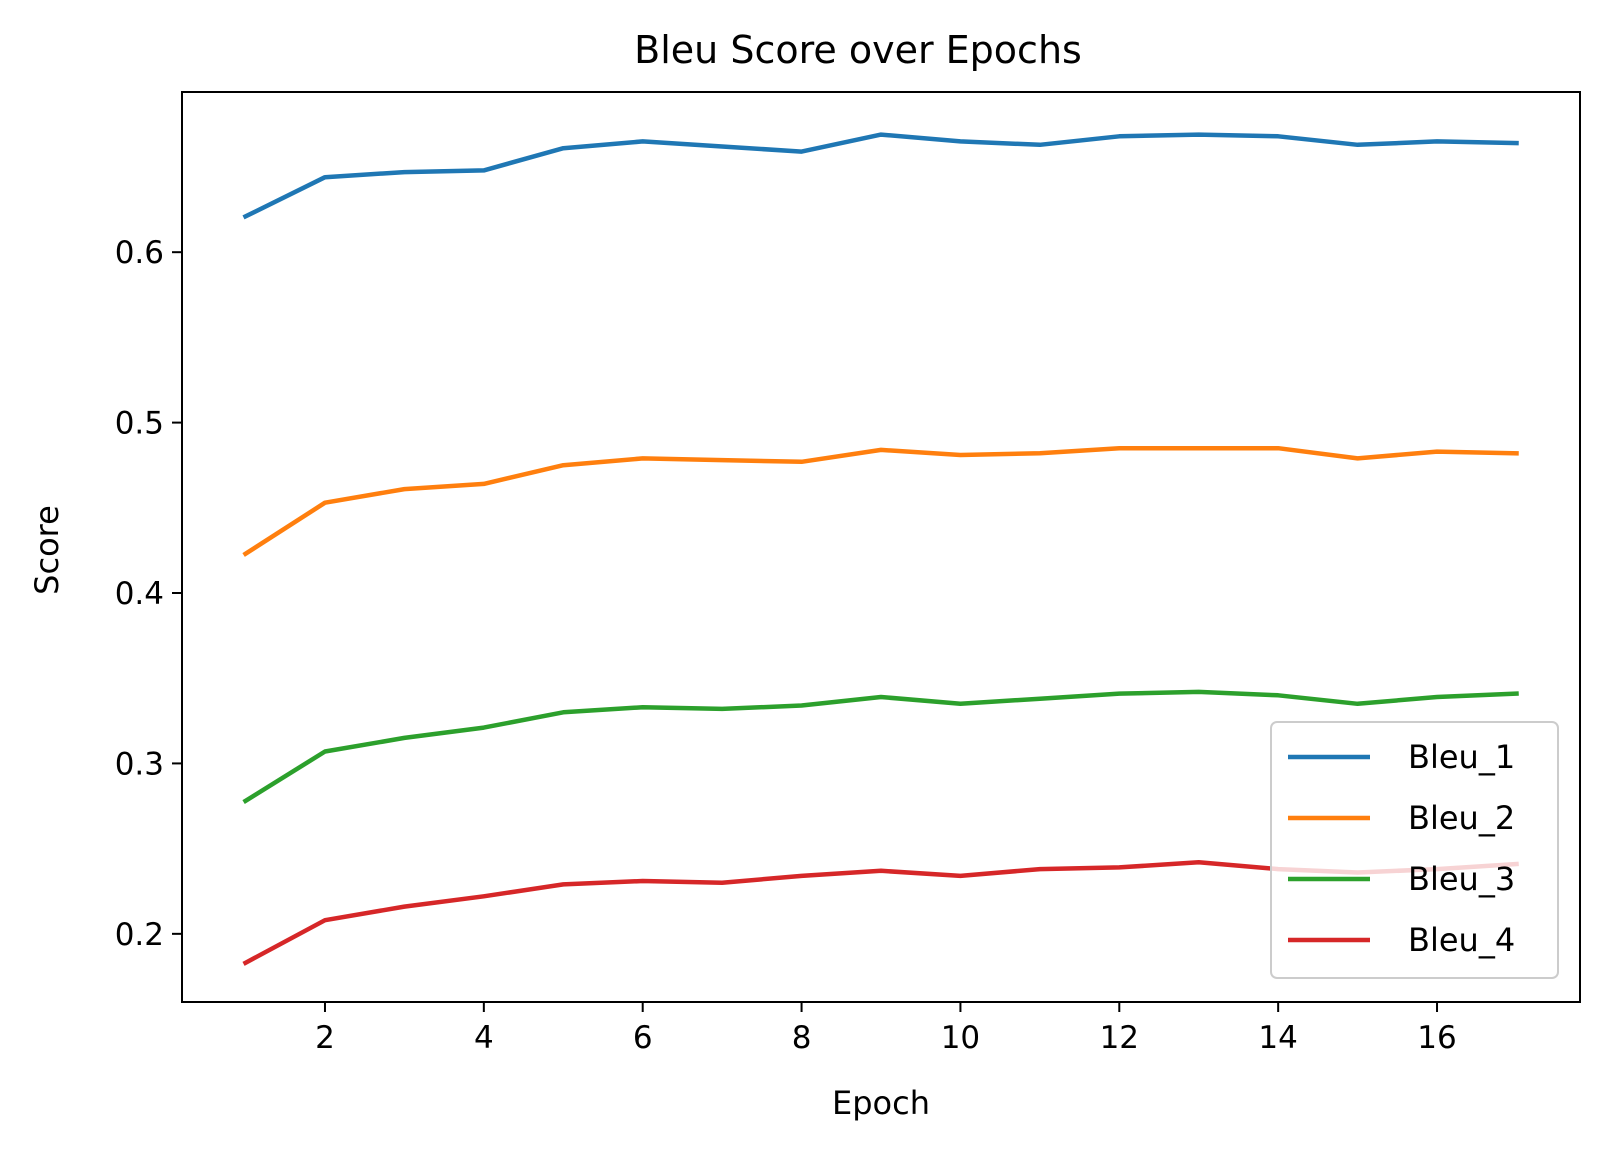 This screenshot has height=1154, width=1607. Describe the element at coordinates (139, 764) in the screenshot. I see `y-tick-label: 0.3` at that location.